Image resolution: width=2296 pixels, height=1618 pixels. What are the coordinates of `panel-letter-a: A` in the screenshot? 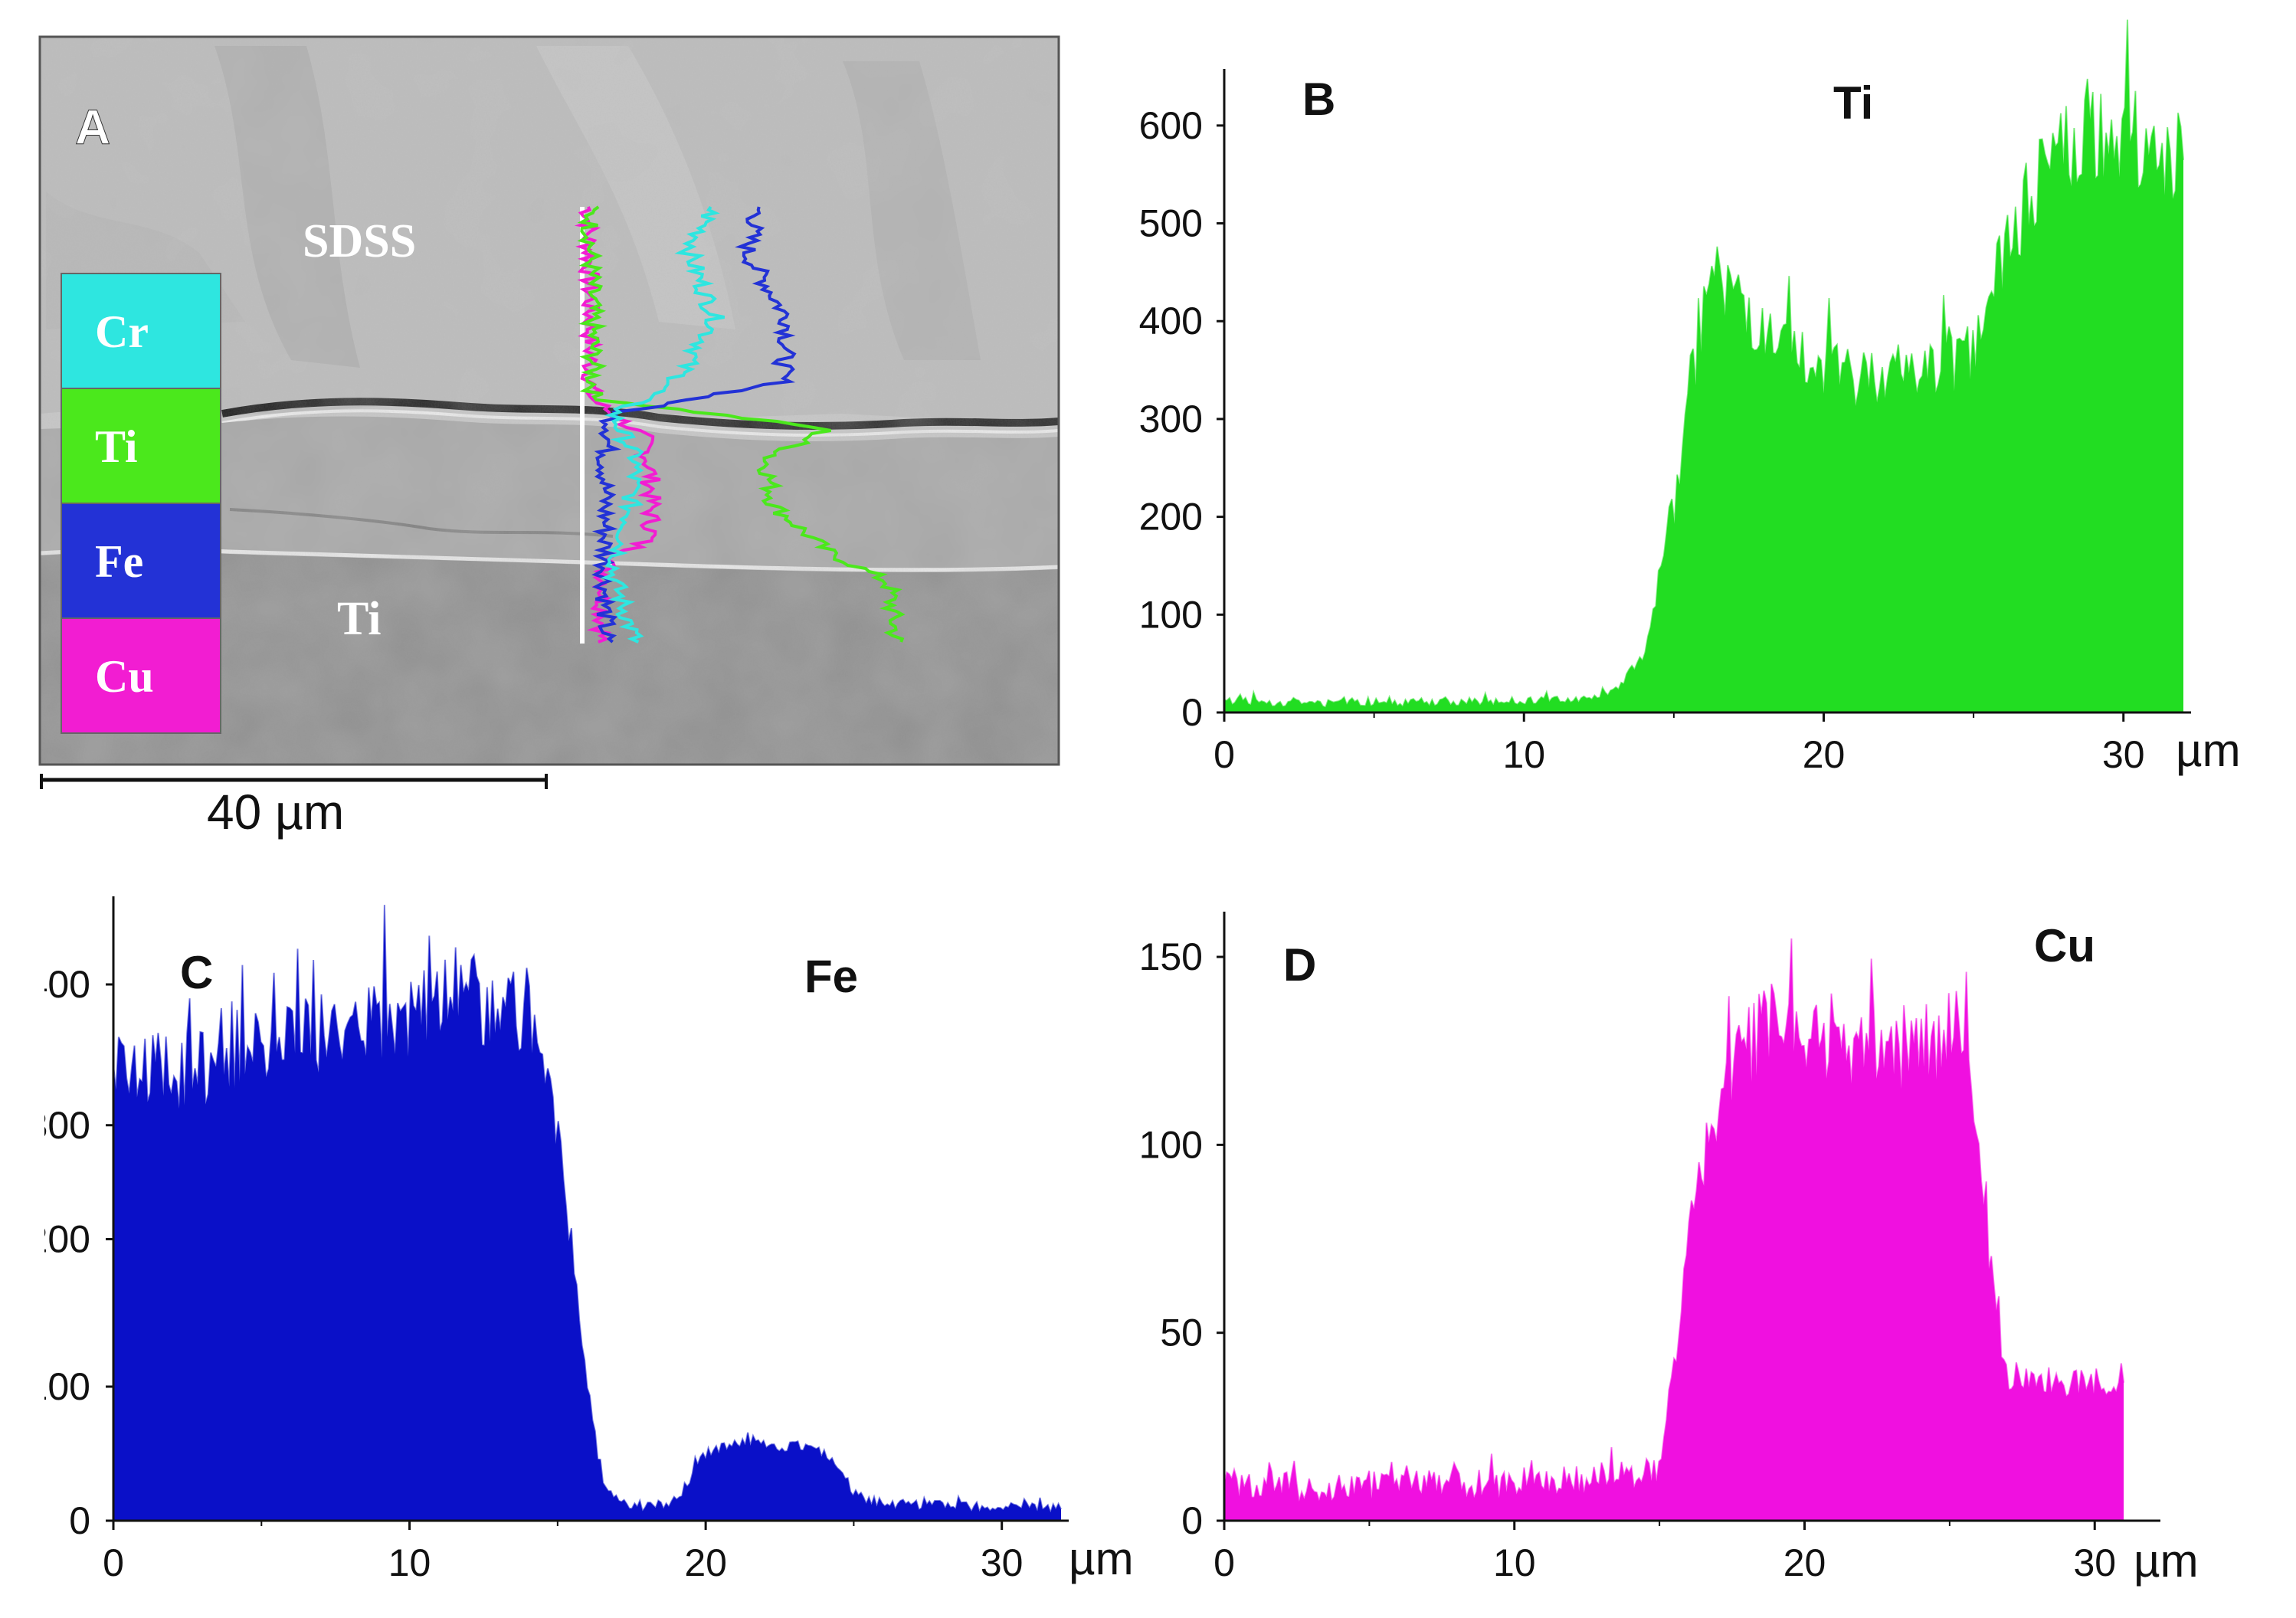 It's located at (92, 128).